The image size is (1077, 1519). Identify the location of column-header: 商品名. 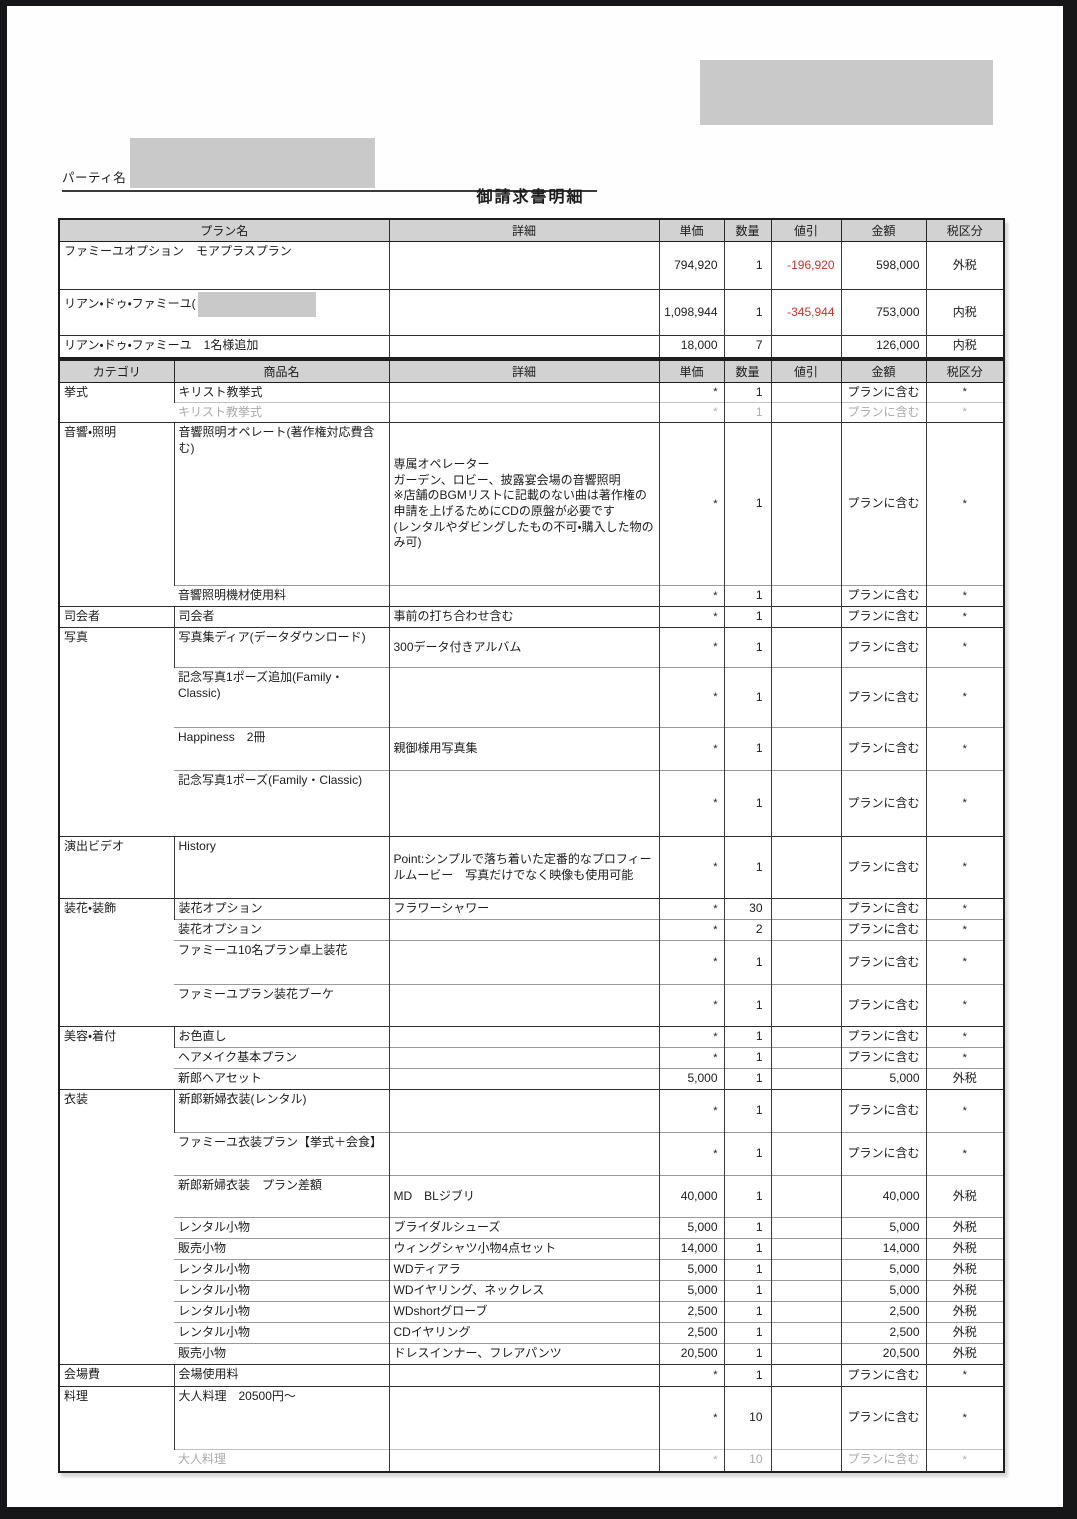
(281, 371).